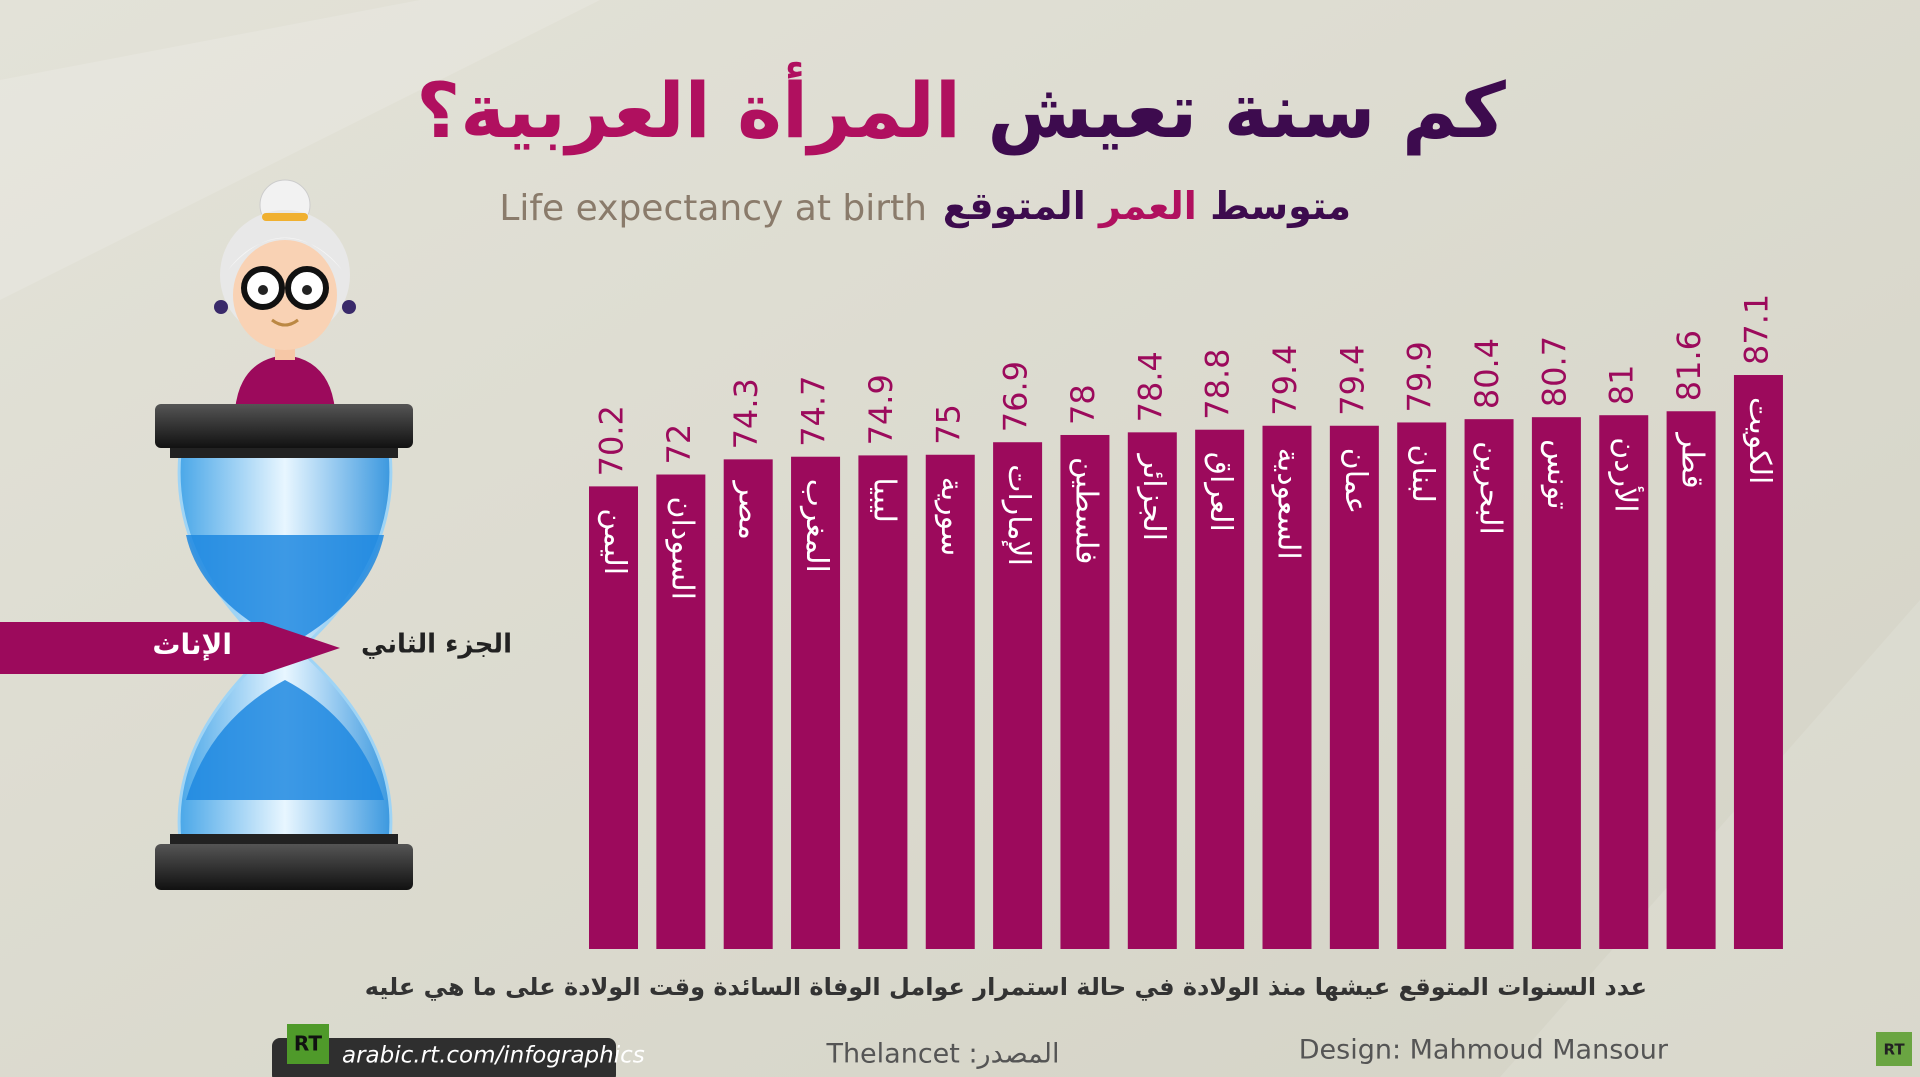 Image resolution: width=1920 pixels, height=1077 pixels. I want to click on category-label: قطر, so click(1692, 460).